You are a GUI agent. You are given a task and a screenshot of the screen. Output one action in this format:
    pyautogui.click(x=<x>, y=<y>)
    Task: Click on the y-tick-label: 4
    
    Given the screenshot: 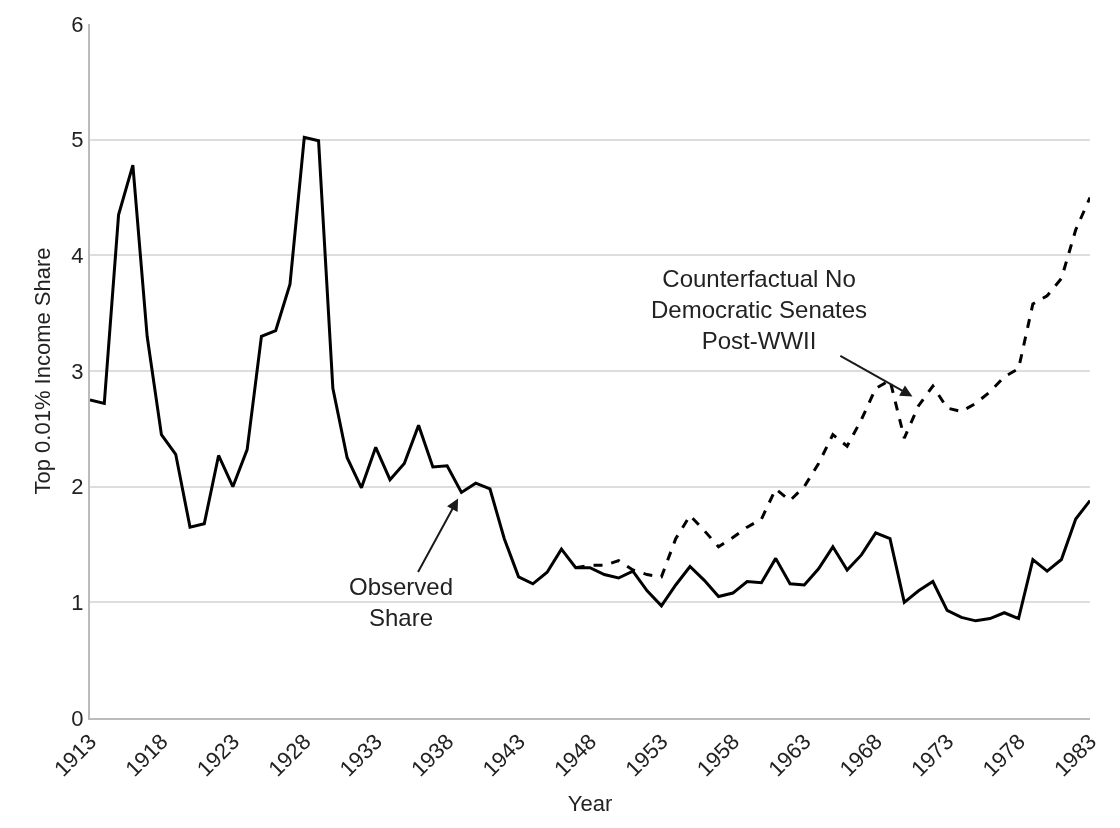 What is the action you would take?
    pyautogui.click(x=77, y=256)
    